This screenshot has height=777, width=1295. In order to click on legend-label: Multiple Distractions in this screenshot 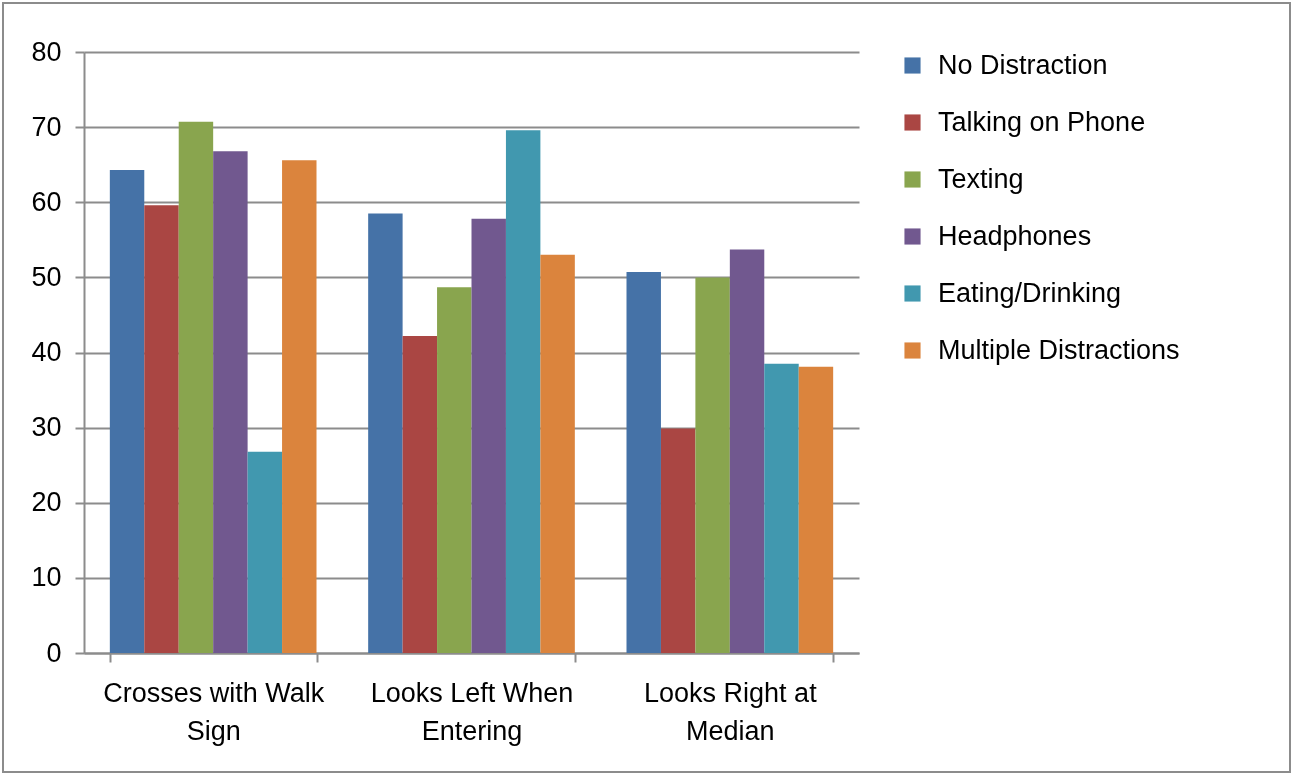, I will do `click(1059, 349)`.